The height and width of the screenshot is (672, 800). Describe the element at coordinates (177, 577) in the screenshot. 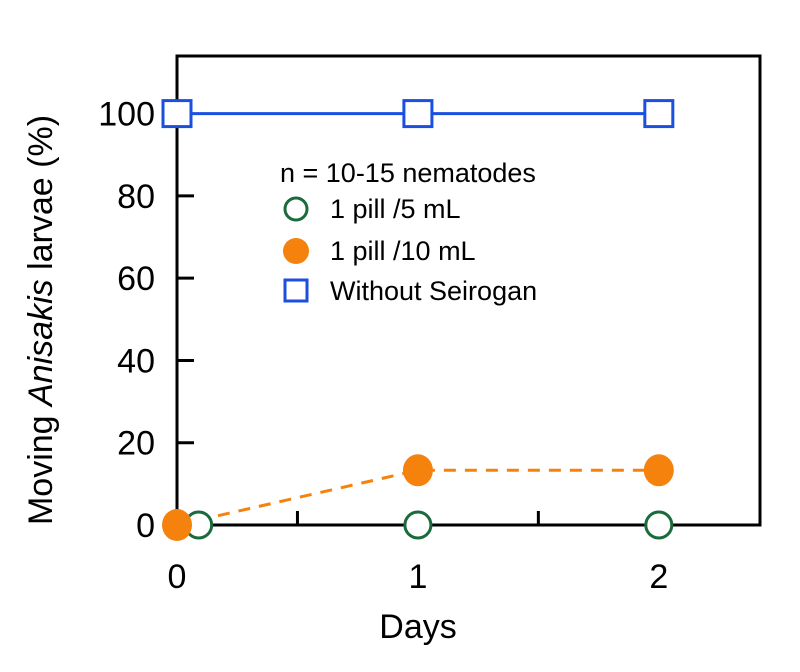

I see `x-tick-label: 0` at that location.